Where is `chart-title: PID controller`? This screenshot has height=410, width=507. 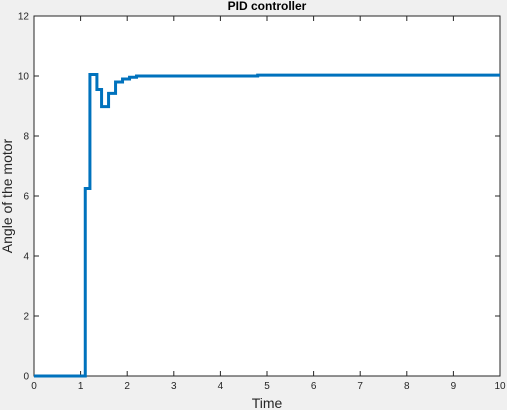
chart-title: PID controller is located at coordinates (267, 6).